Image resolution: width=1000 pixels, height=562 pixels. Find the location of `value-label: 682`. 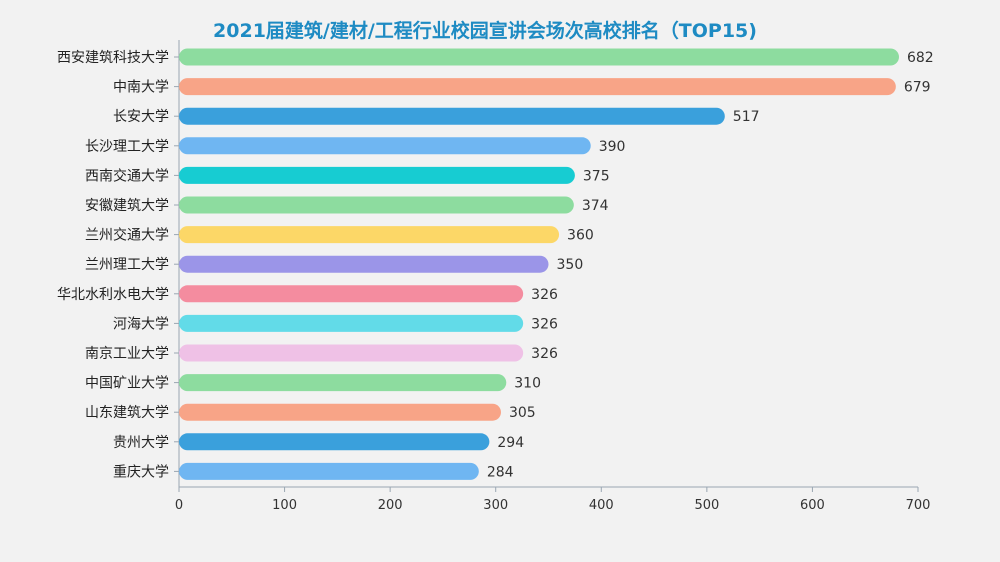

value-label: 682 is located at coordinates (920, 58).